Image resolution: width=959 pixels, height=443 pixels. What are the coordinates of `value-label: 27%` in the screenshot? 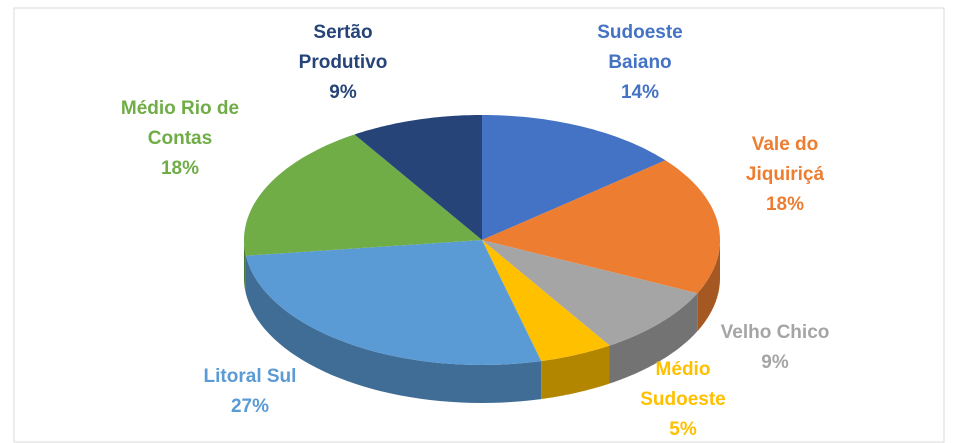 It's located at (250, 406).